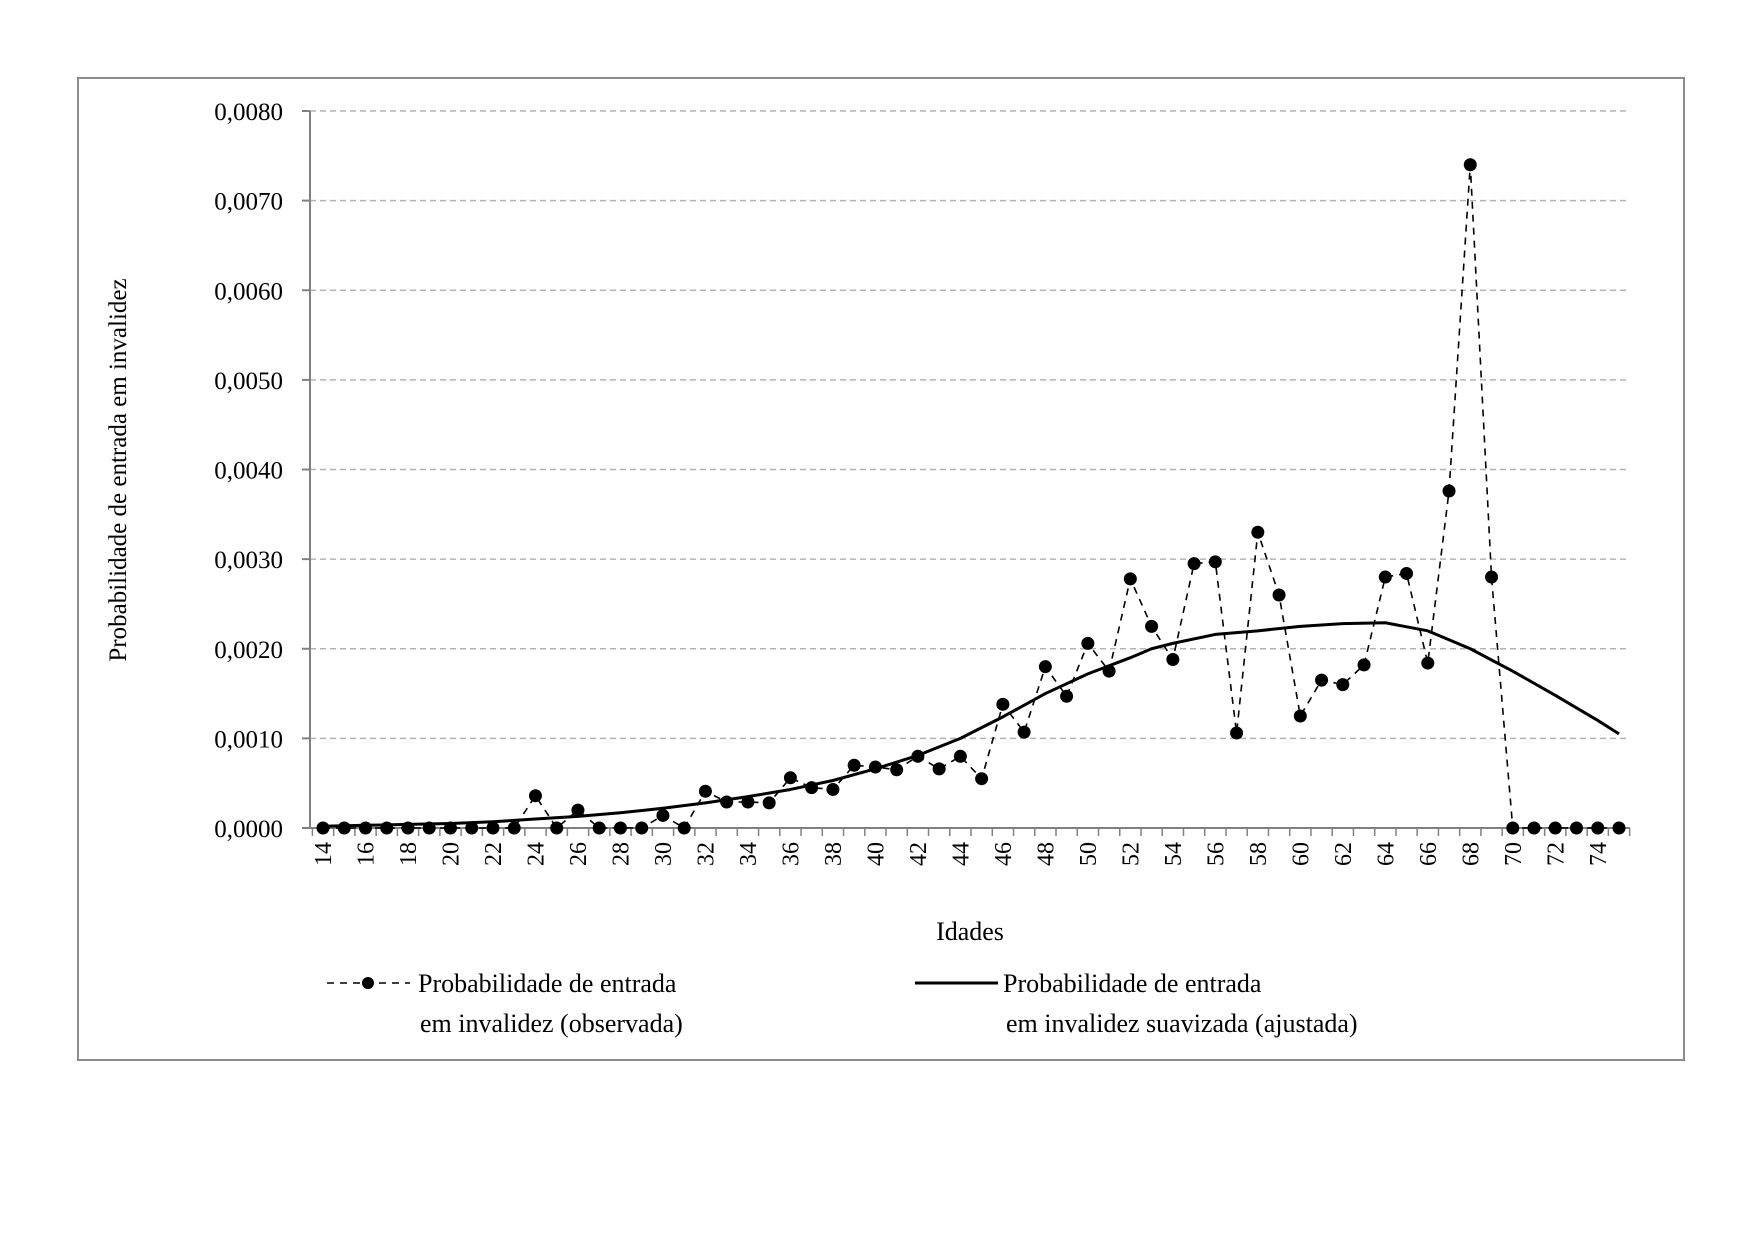 The width and height of the screenshot is (1754, 1240). I want to click on y-tick-label: 0,0050, so click(248, 381).